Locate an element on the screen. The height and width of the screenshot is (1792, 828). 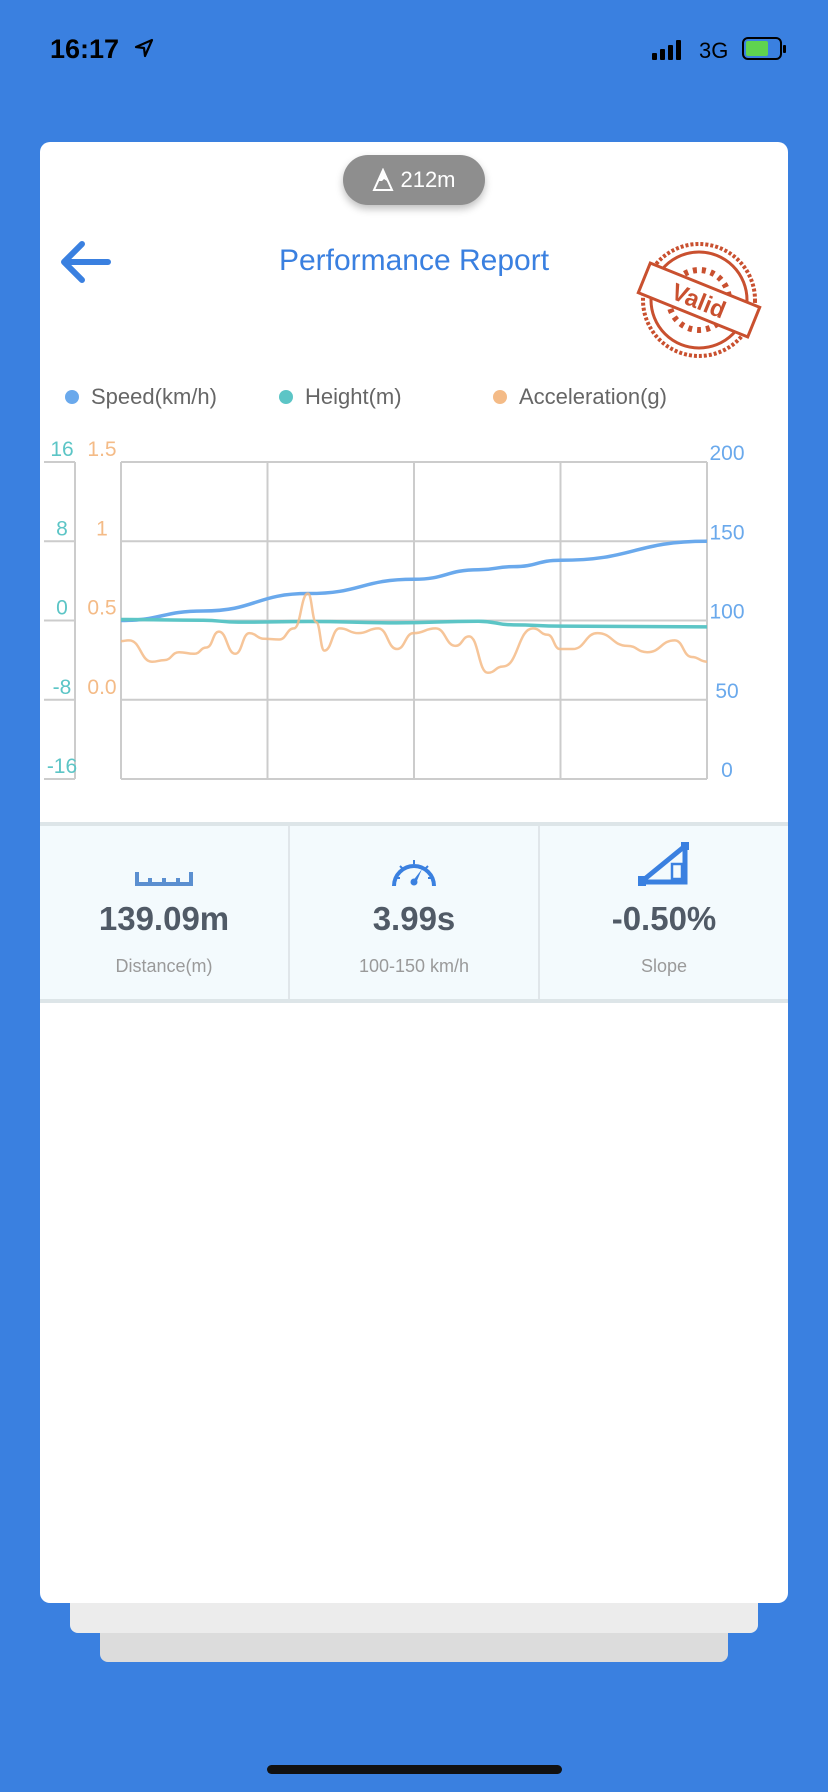
height-tick-label: 16 is located at coordinates (61, 449).